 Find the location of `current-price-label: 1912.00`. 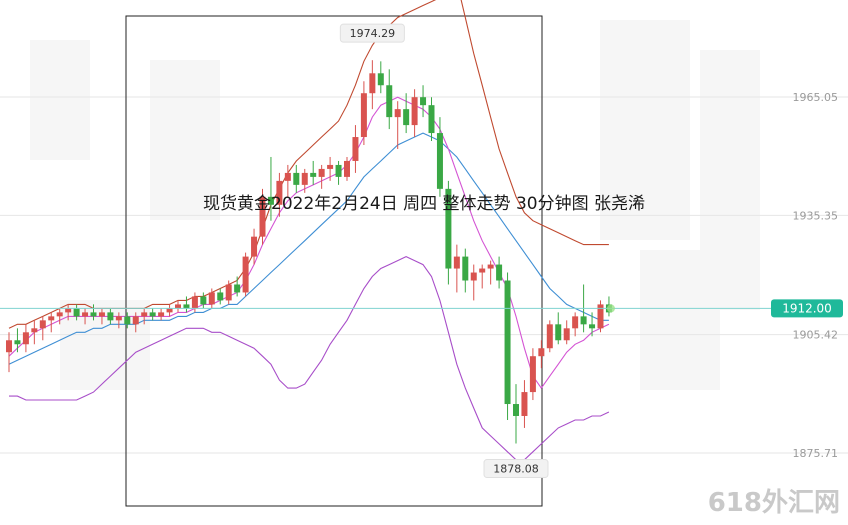

current-price-label: 1912.00 is located at coordinates (807, 308).